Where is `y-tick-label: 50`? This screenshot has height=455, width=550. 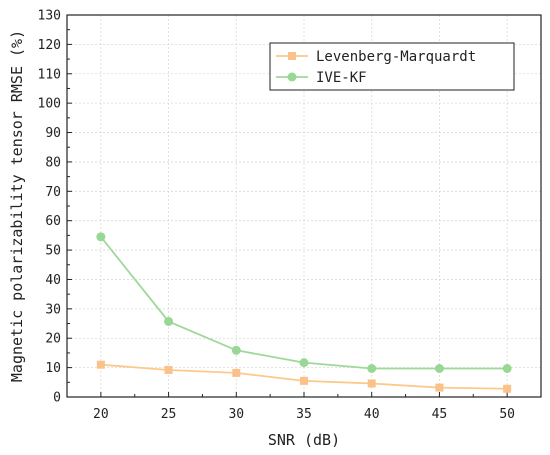
y-tick-label: 50 is located at coordinates (53, 251).